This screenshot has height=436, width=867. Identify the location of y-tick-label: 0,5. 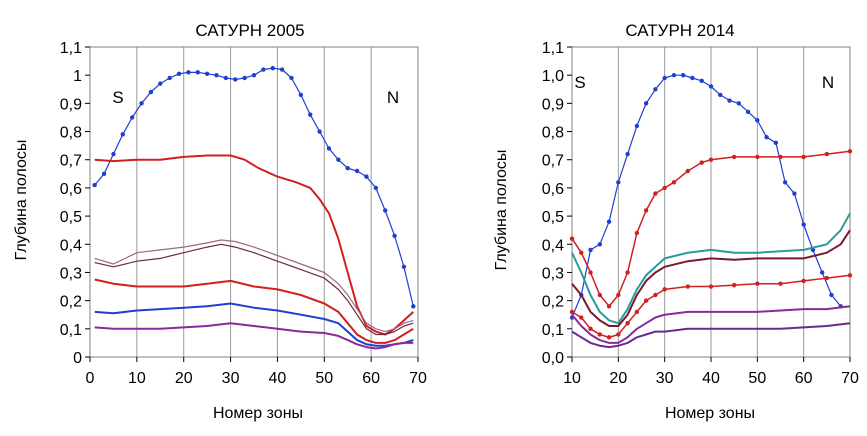
(71, 217).